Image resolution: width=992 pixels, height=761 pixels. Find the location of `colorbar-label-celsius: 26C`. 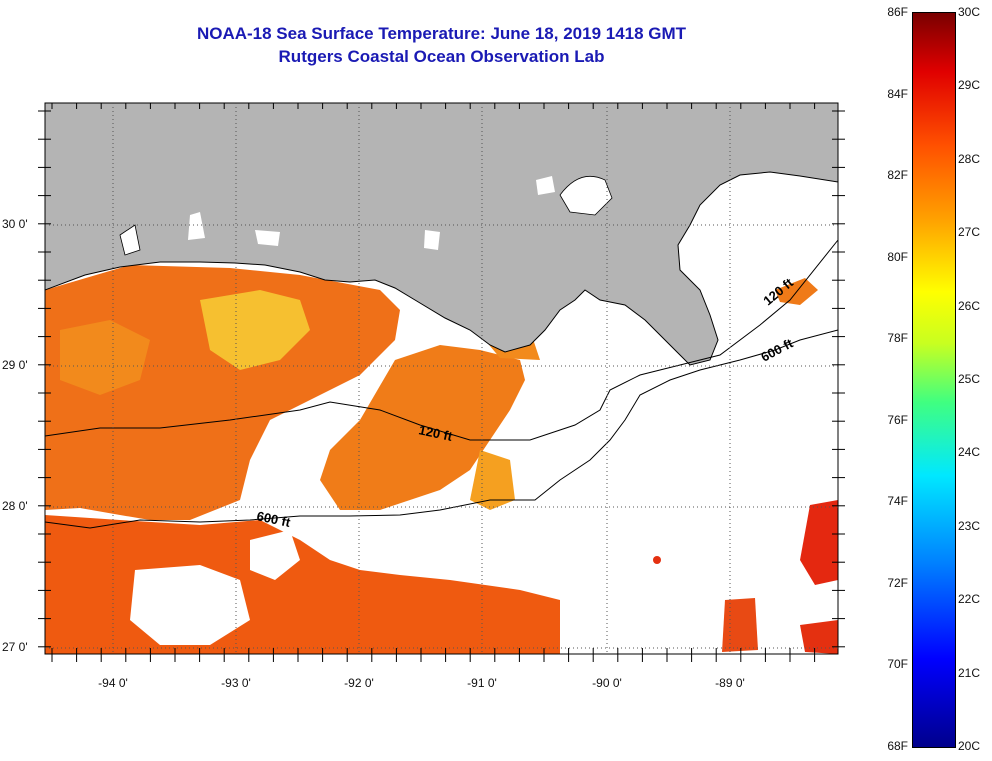

colorbar-label-celsius: 26C is located at coordinates (969, 305).